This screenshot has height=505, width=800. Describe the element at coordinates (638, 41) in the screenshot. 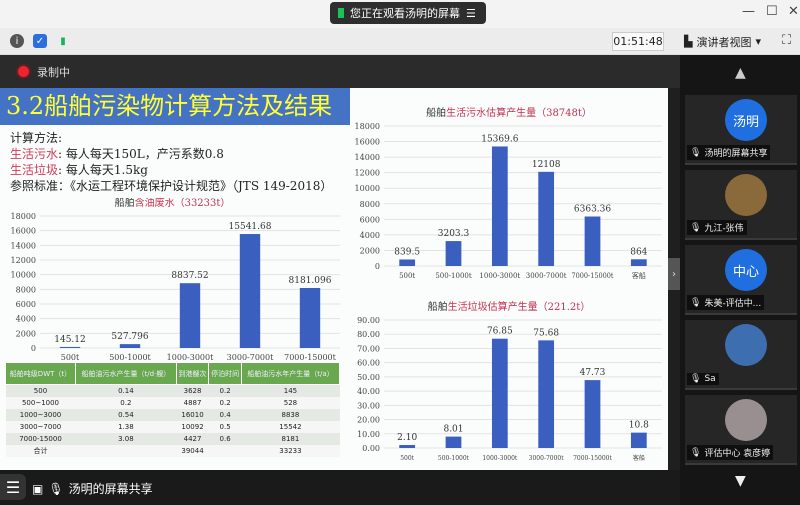

I see `meeting-timer: 01:51:48` at that location.